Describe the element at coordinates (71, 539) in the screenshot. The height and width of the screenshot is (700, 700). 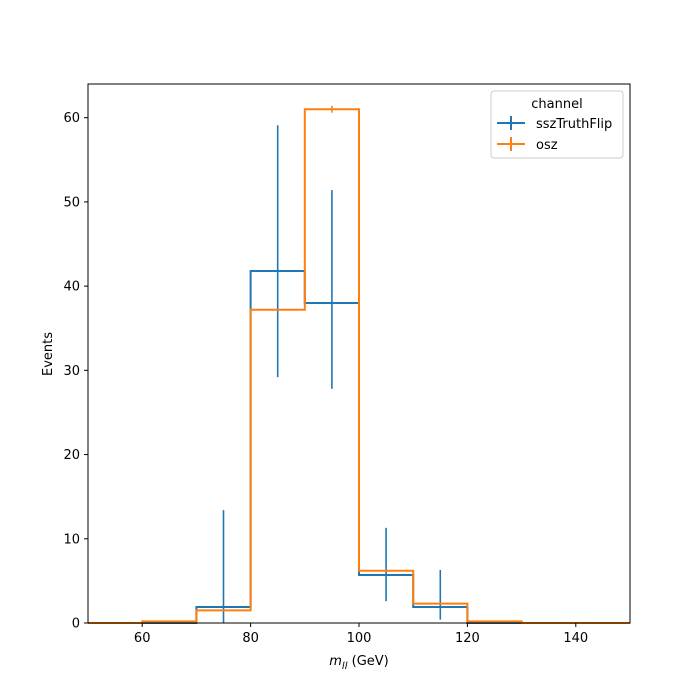
I see `y-tick-label: 10` at that location.